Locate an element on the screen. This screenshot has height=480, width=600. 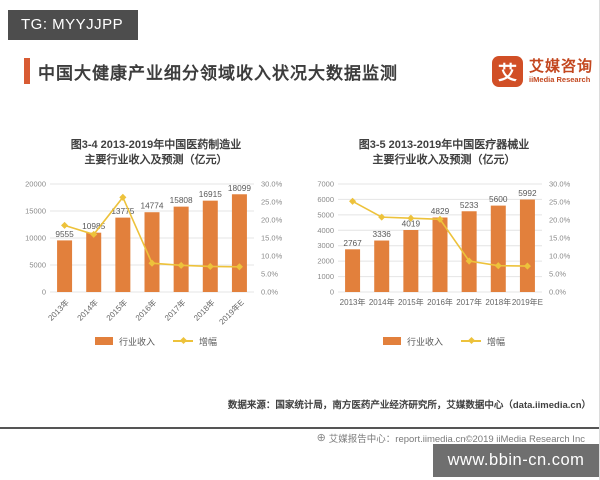
bar-value-label: 2767 is located at coordinates (352, 242).